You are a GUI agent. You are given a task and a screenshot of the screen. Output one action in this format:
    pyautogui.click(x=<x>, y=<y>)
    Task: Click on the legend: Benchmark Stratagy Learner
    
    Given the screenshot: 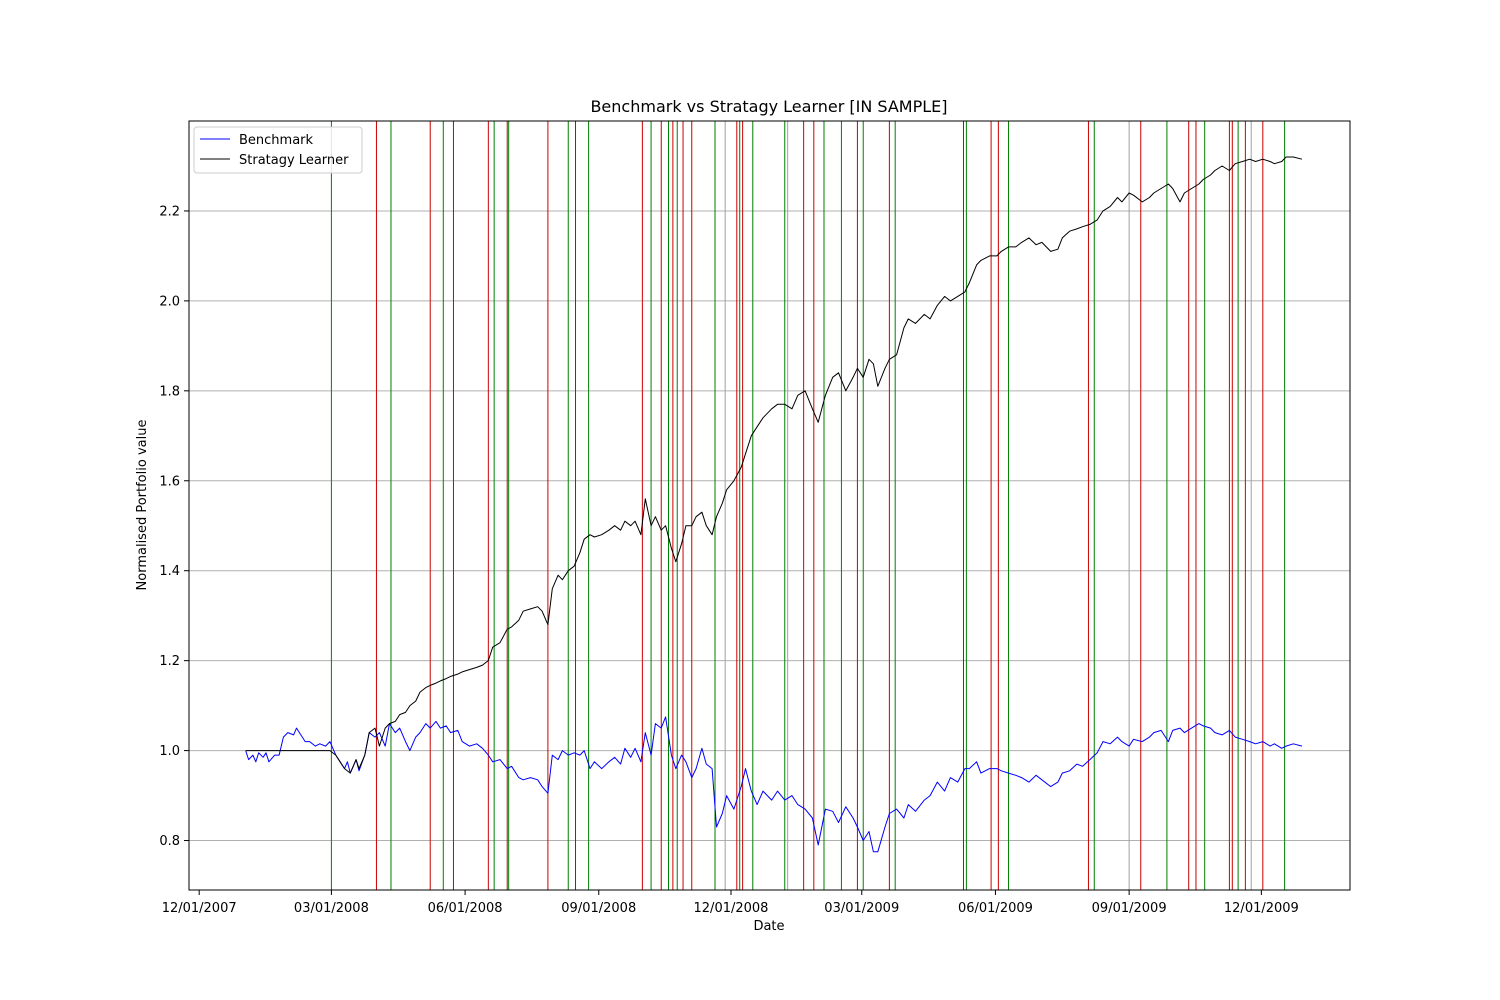 What is the action you would take?
    pyautogui.click(x=278, y=150)
    